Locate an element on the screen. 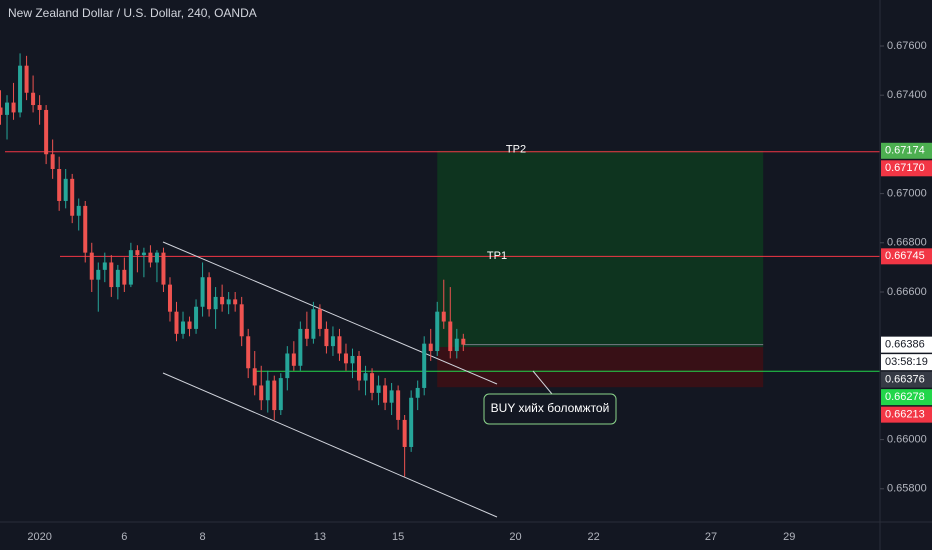 This screenshot has height=550, width=932. price-label: 0.67174 is located at coordinates (905, 151).